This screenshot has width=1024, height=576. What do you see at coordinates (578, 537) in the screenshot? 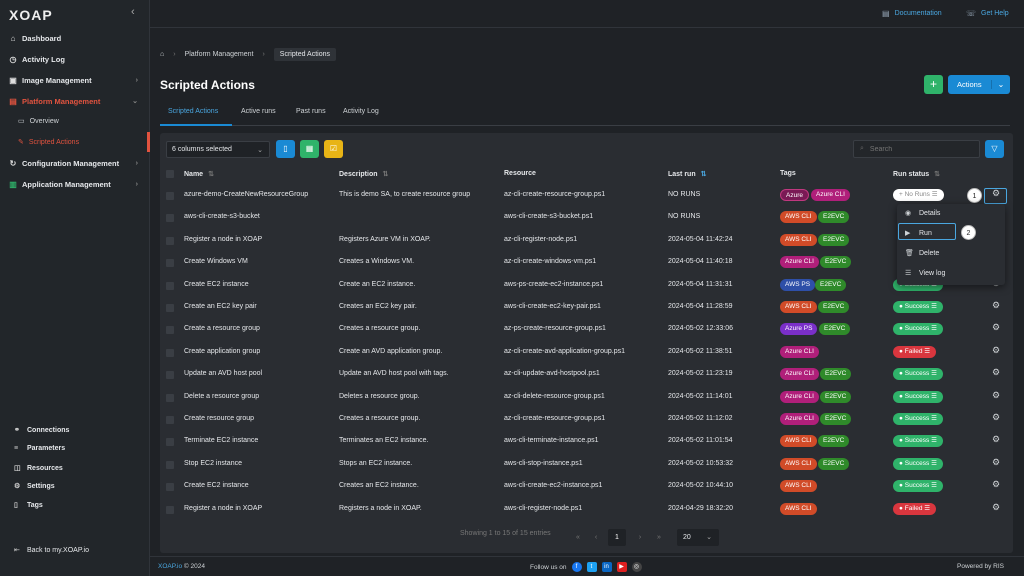
I see `first-page-icon: «` at bounding box center [578, 537].